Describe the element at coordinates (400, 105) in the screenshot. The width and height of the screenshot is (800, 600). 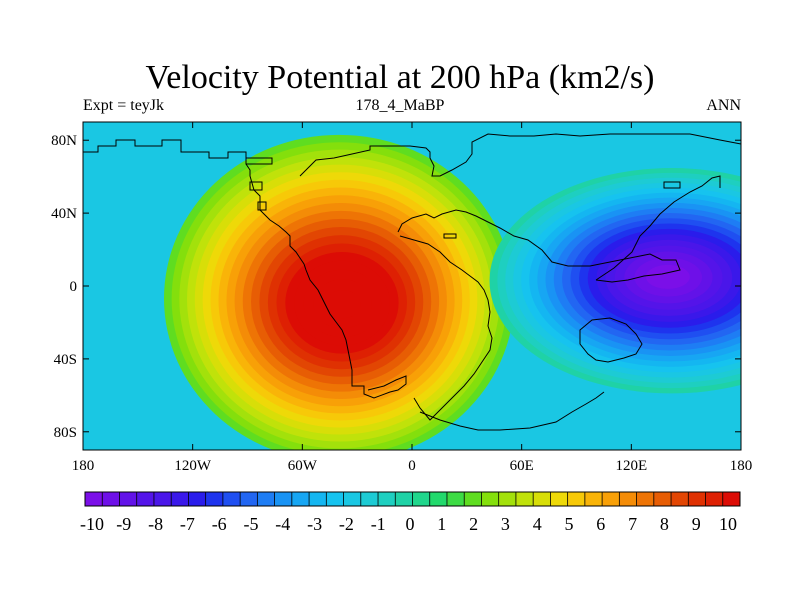
I see `period-label: 178_4_MaBP` at that location.